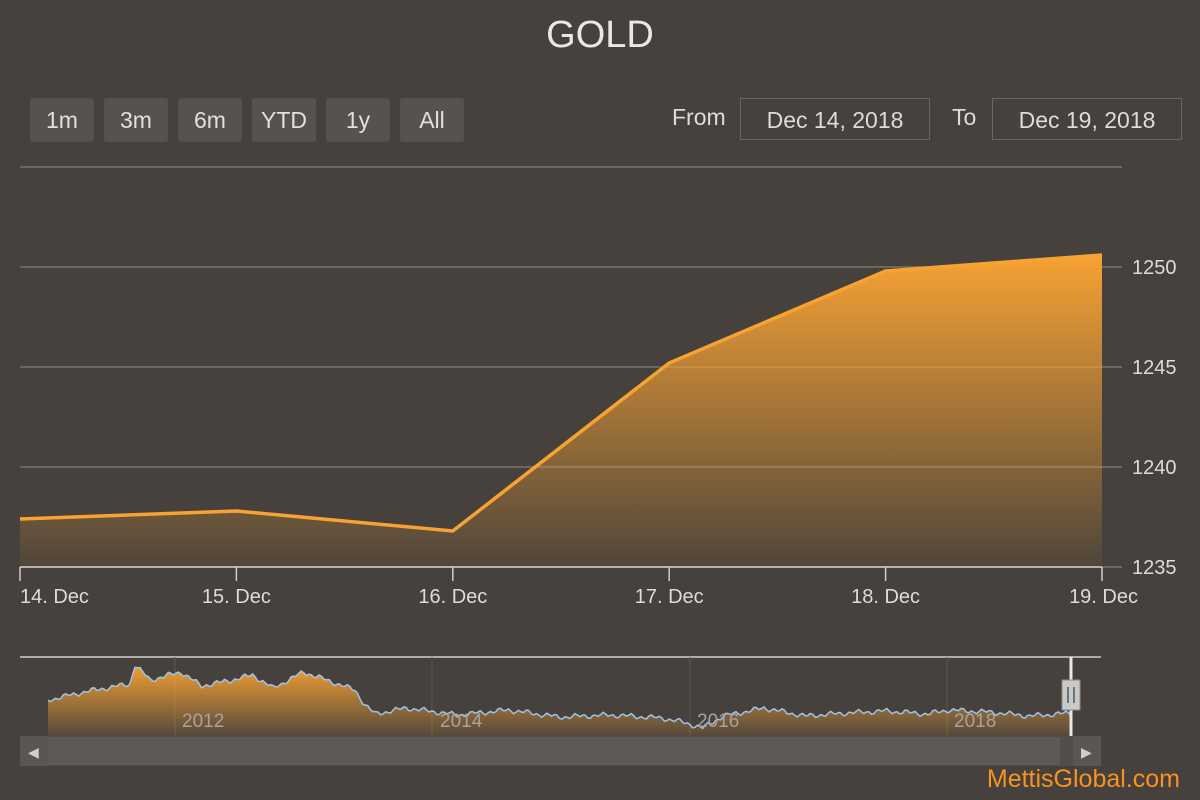 Image resolution: width=1200 pixels, height=800 pixels. I want to click on x-tick-label: 18. Dec, so click(885, 597).